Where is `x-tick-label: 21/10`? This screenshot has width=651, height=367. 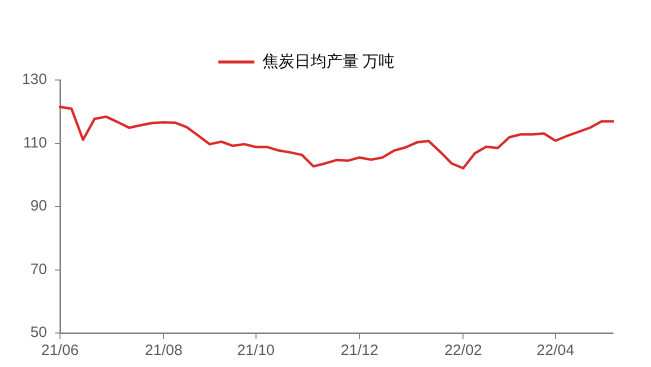 x-tick-label: 21/10 is located at coordinates (256, 351).